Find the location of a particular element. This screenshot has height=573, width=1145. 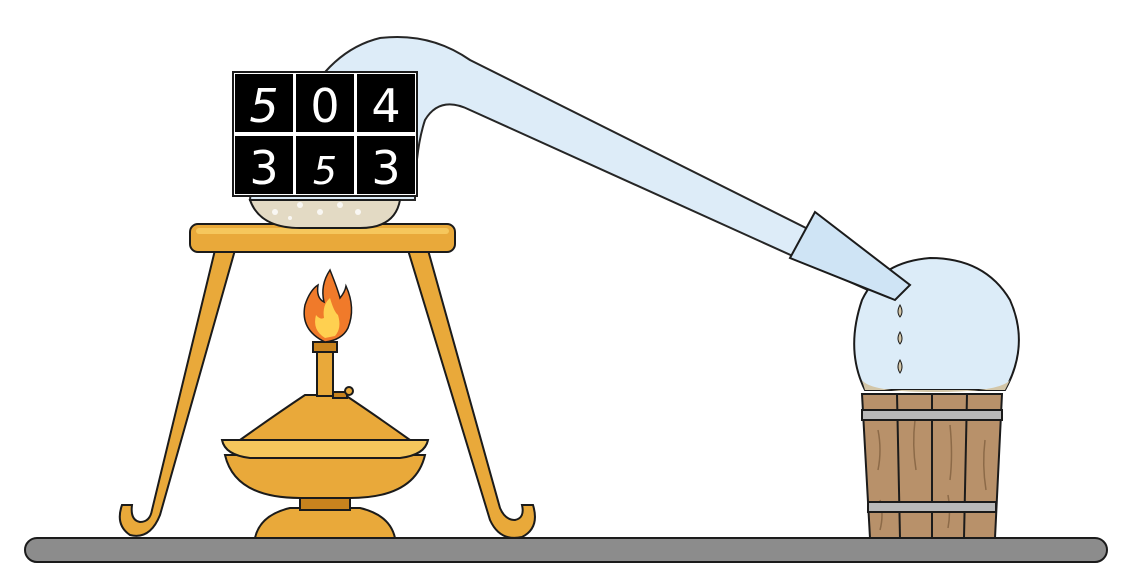

burner-icon is located at coordinates (325, 440).